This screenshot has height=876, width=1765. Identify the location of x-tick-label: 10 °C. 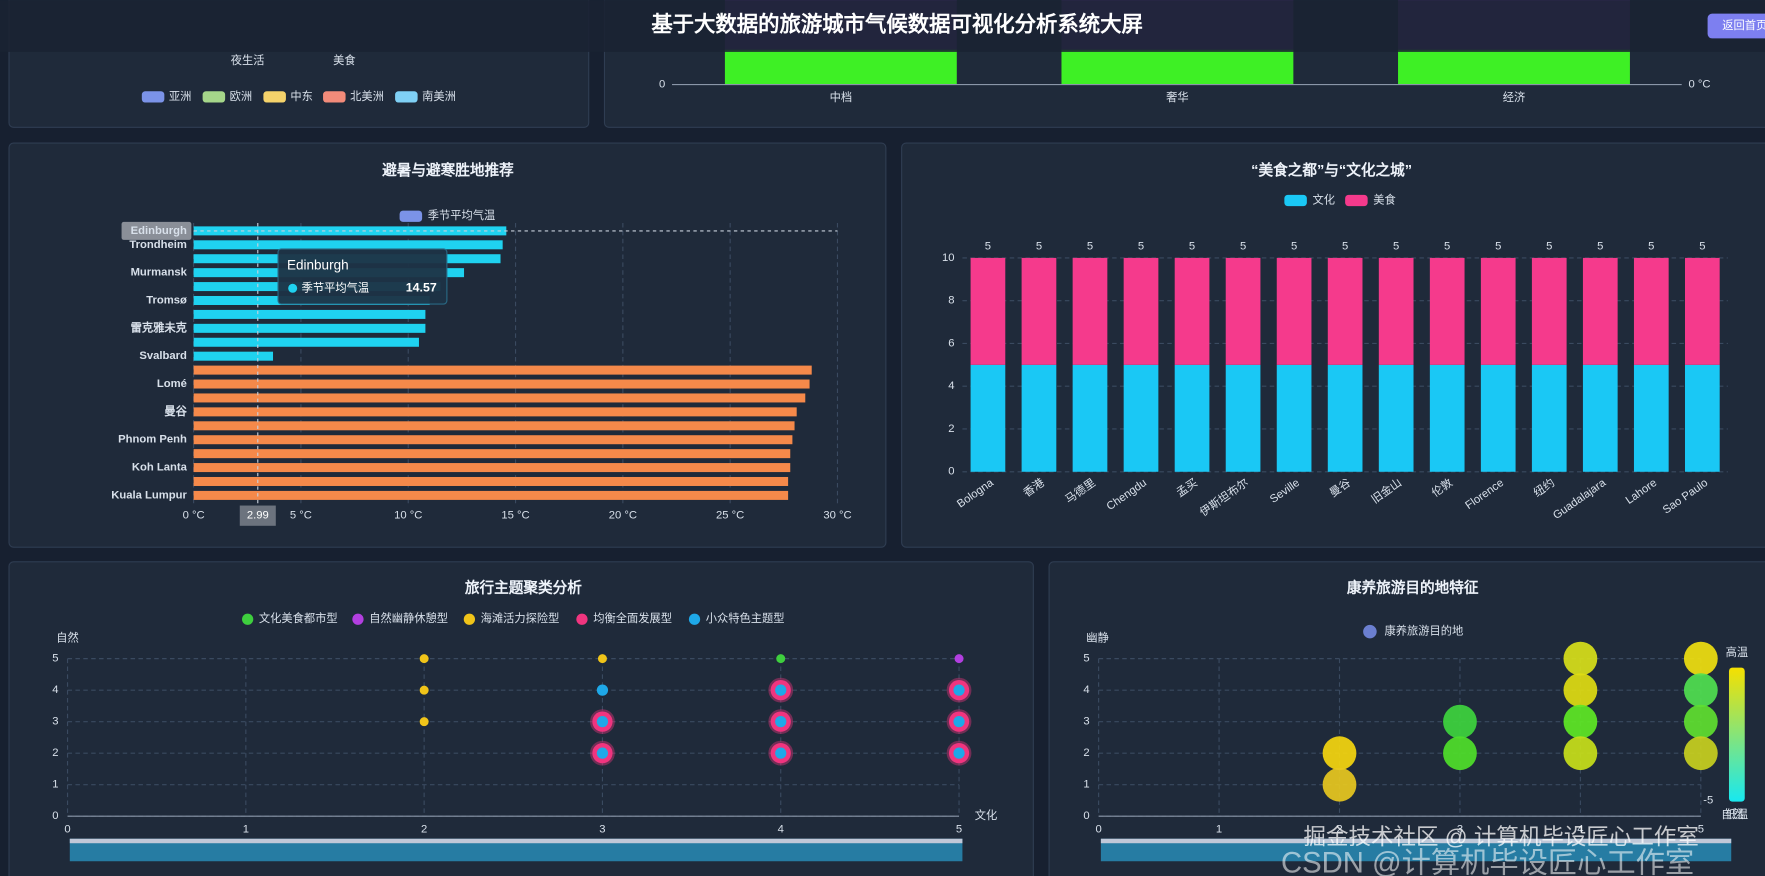
(408, 516).